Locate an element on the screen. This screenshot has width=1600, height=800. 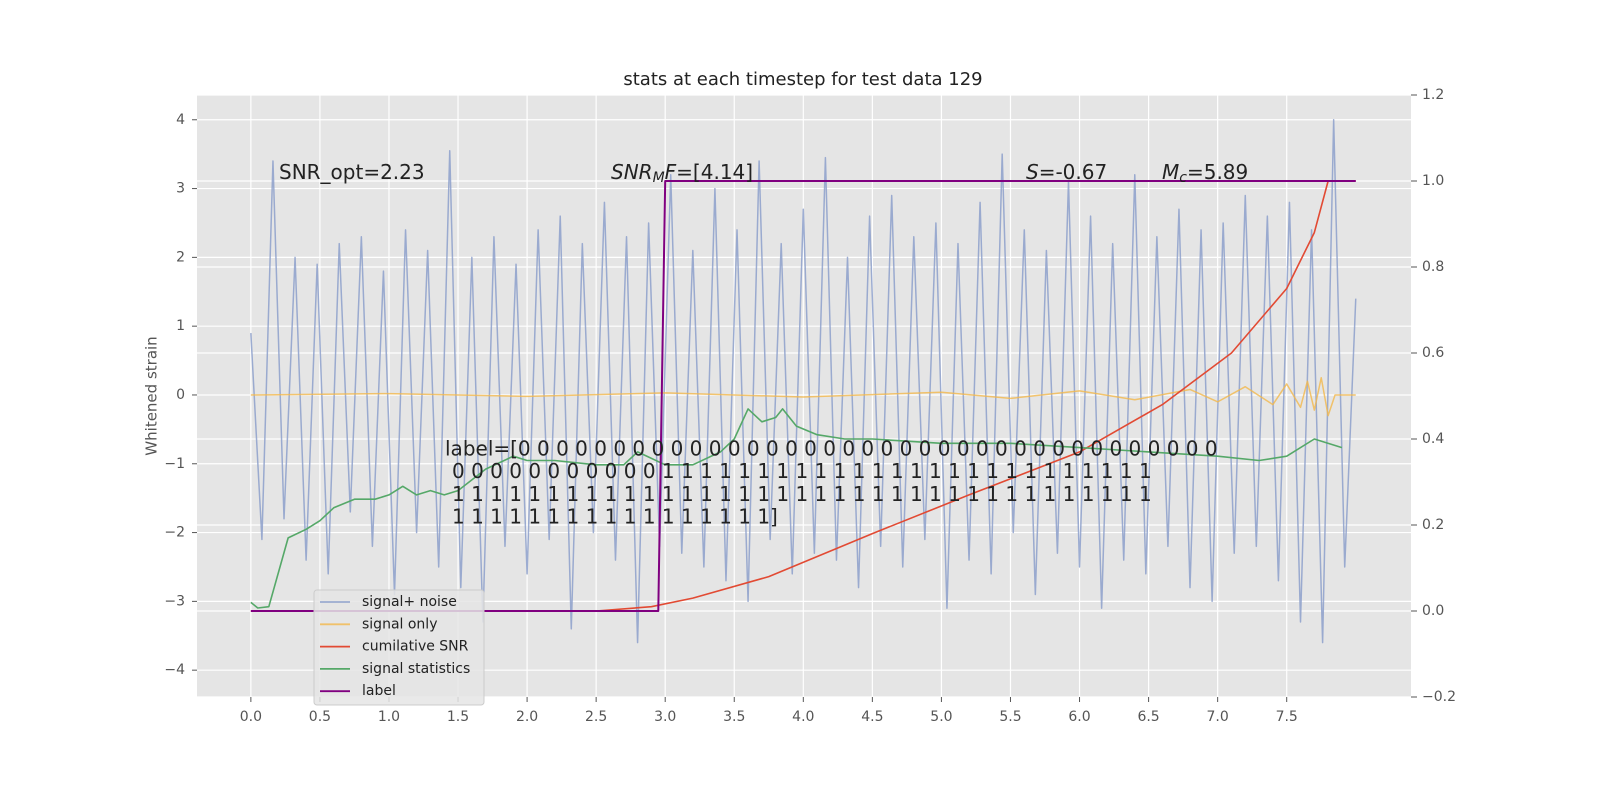
x-tick-label: 5.0 is located at coordinates (941, 717).